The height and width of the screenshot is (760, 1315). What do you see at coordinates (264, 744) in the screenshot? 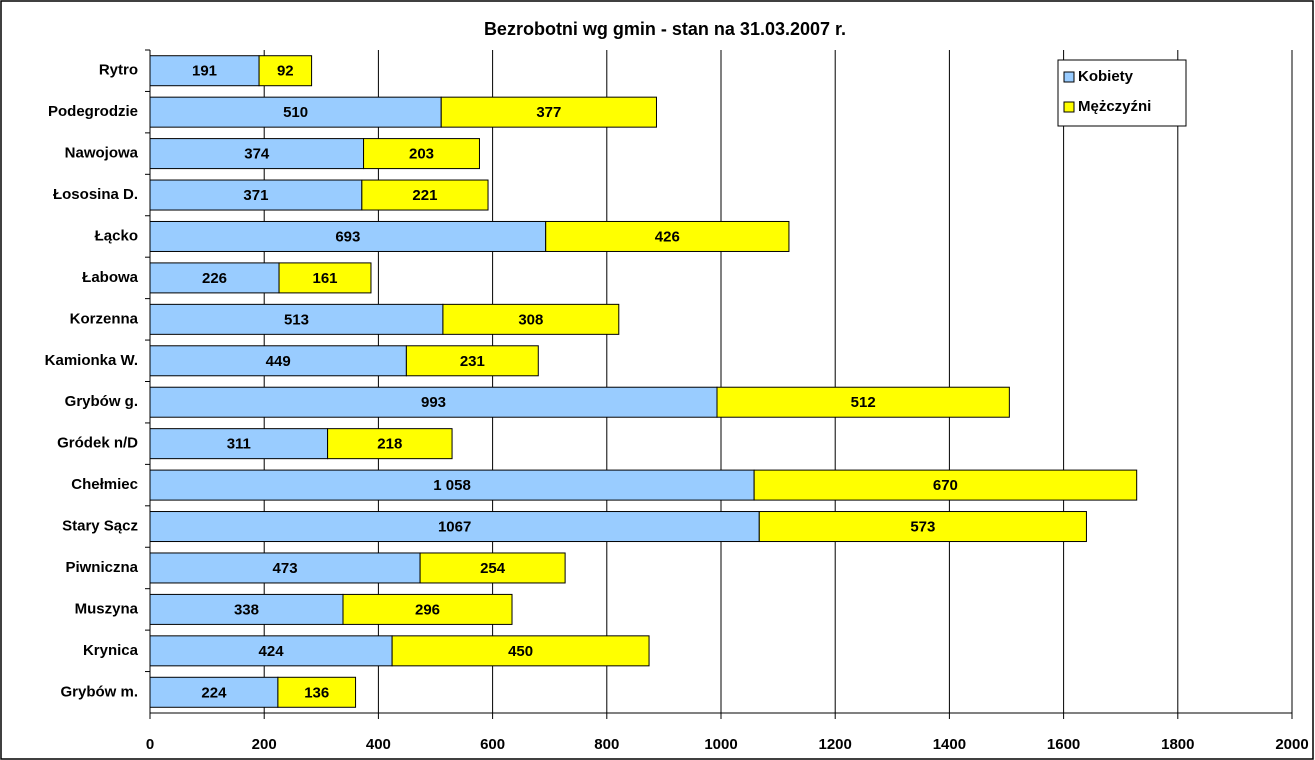
I see `x-tick-label: 200` at bounding box center [264, 744].